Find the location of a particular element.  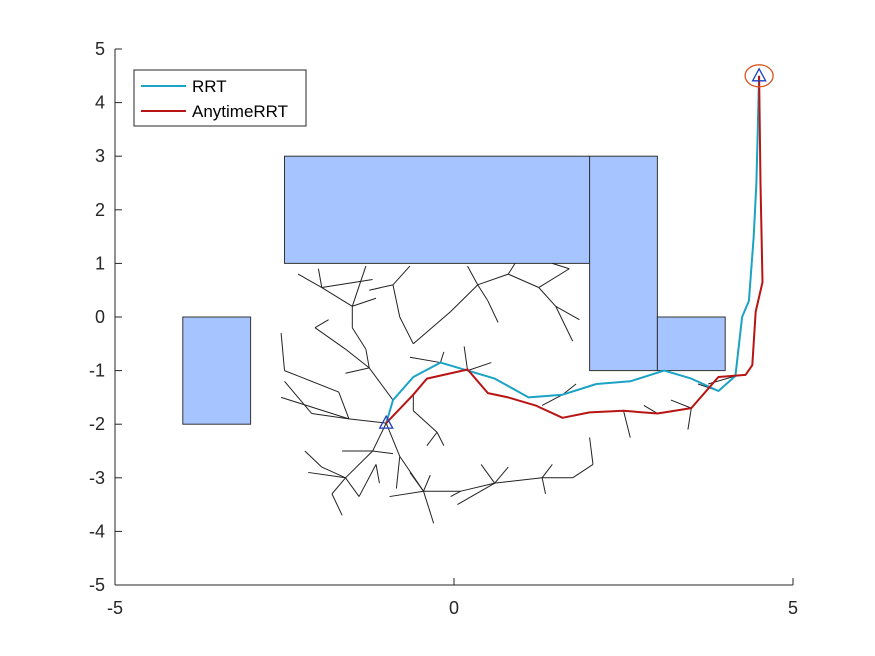

start-marker is located at coordinates (386, 421).